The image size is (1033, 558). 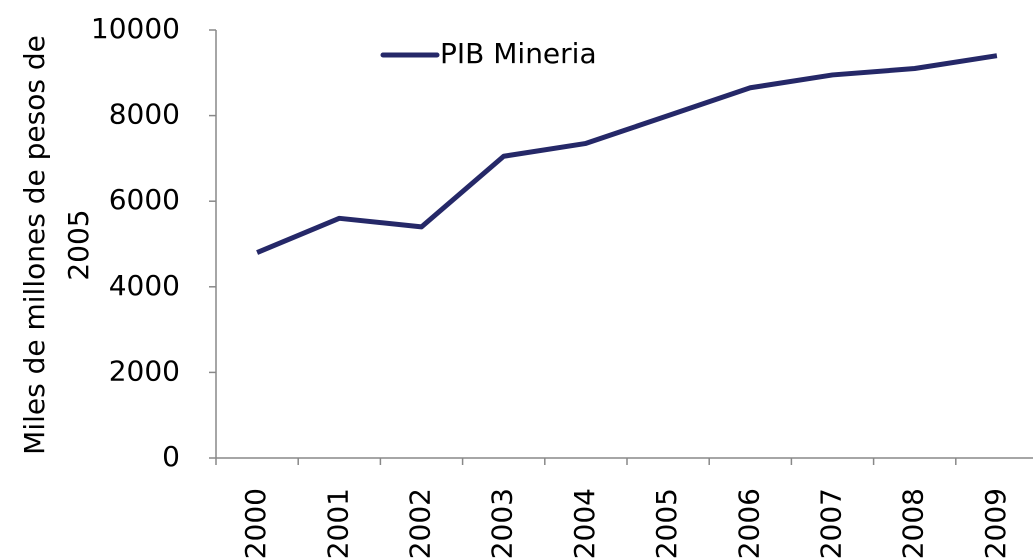 What do you see at coordinates (748, 523) in the screenshot?
I see `x-tick-label: 2006` at bounding box center [748, 523].